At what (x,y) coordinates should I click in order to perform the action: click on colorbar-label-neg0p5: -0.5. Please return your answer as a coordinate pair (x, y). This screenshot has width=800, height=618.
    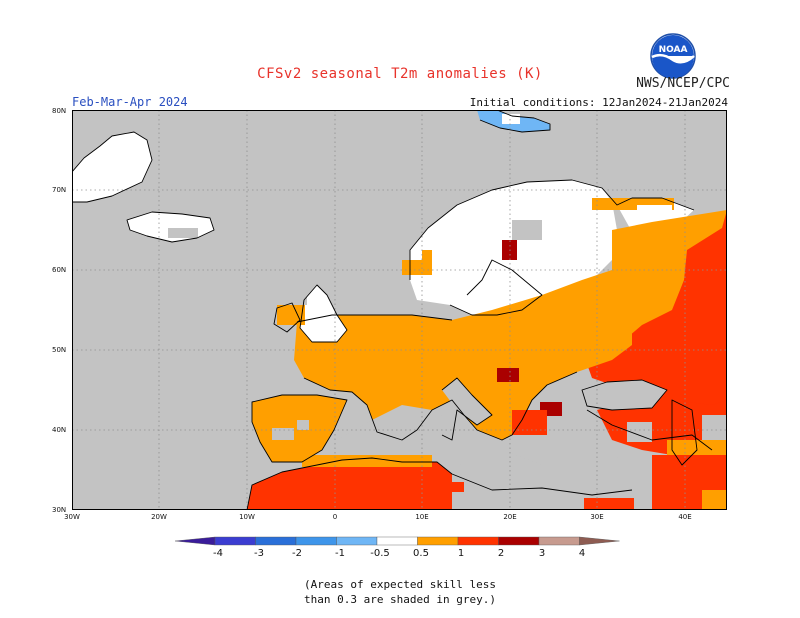
    Looking at the image, I should click on (380, 553).